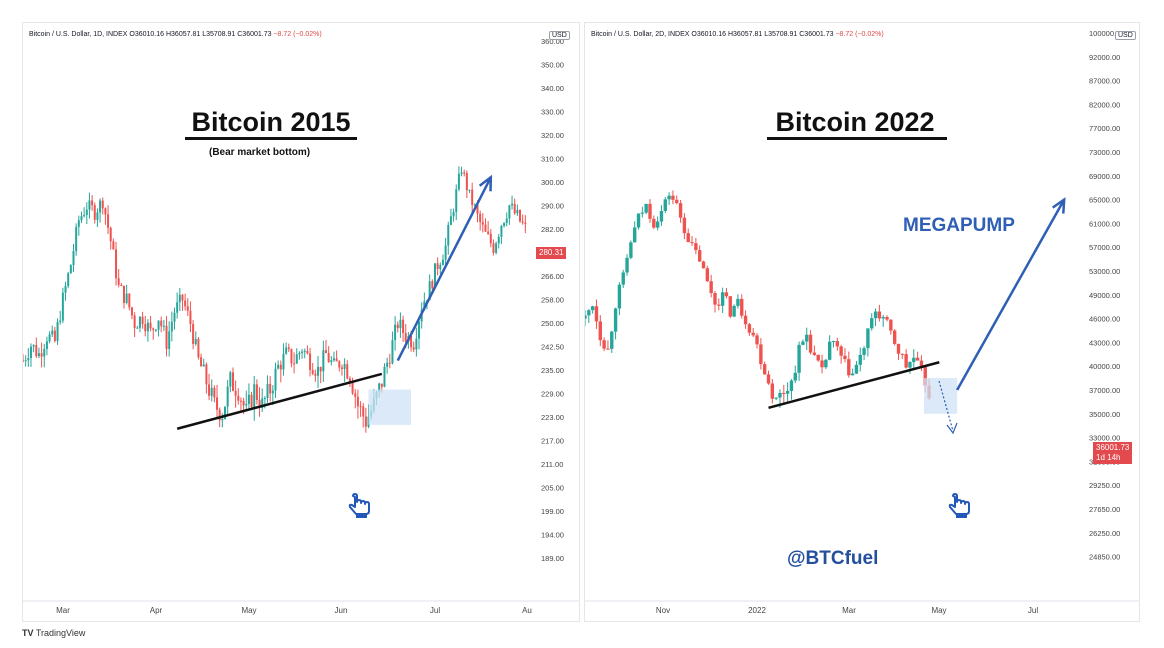 The image size is (1164, 648). Describe the element at coordinates (552, 535) in the screenshot. I see `y-tick-label: 194.00` at that location.